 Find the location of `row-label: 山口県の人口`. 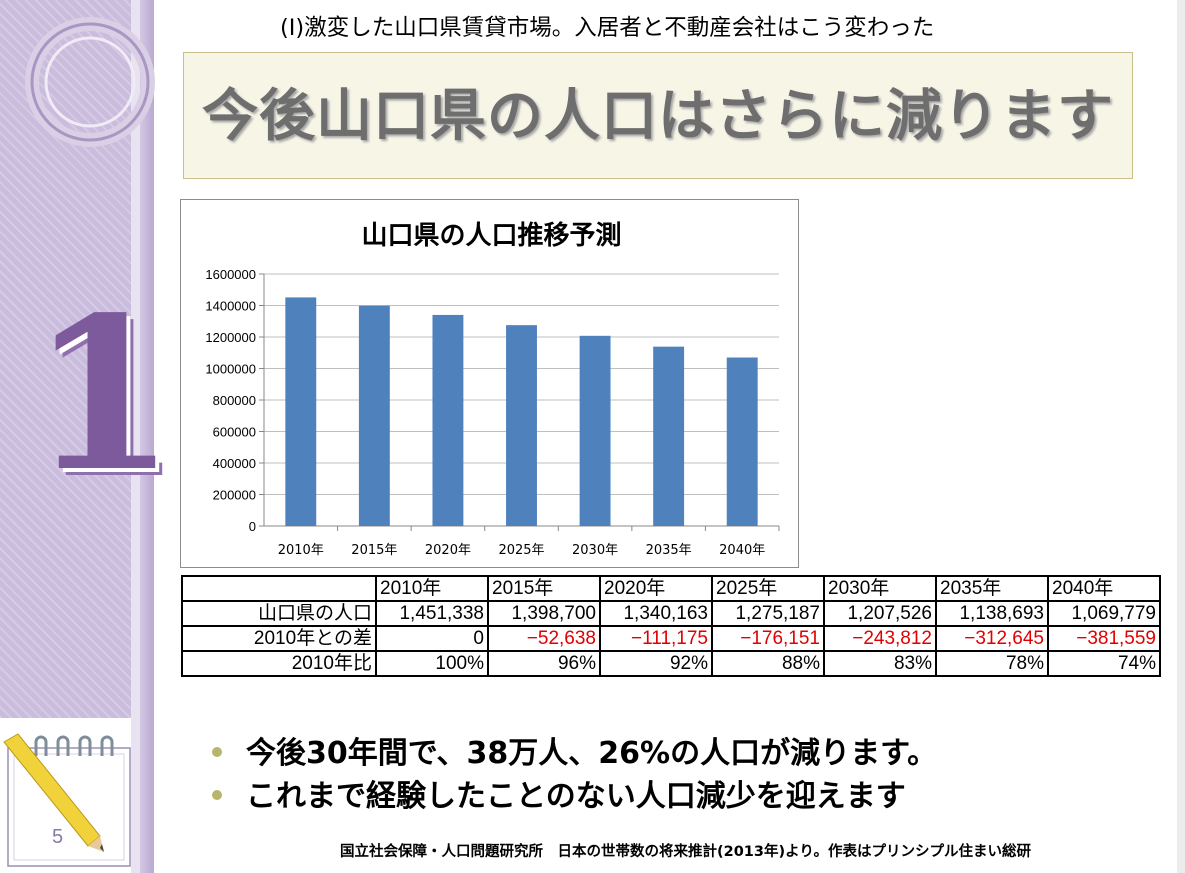

row-label: 山口県の人口 is located at coordinates (279, 613).